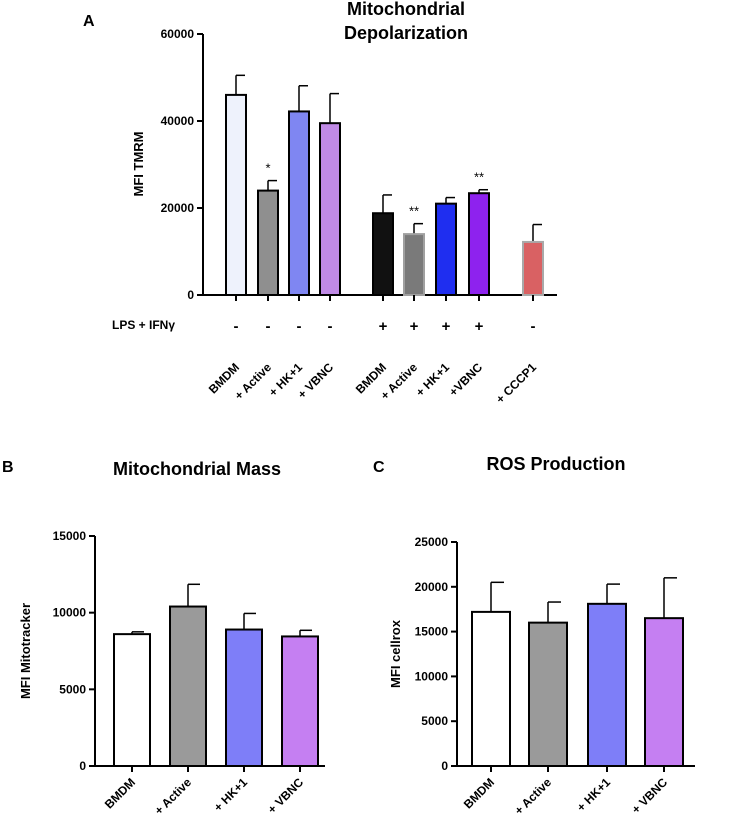 The image size is (735, 825). I want to click on panel-b-title: Mitochondrial Mass, so click(197, 469).